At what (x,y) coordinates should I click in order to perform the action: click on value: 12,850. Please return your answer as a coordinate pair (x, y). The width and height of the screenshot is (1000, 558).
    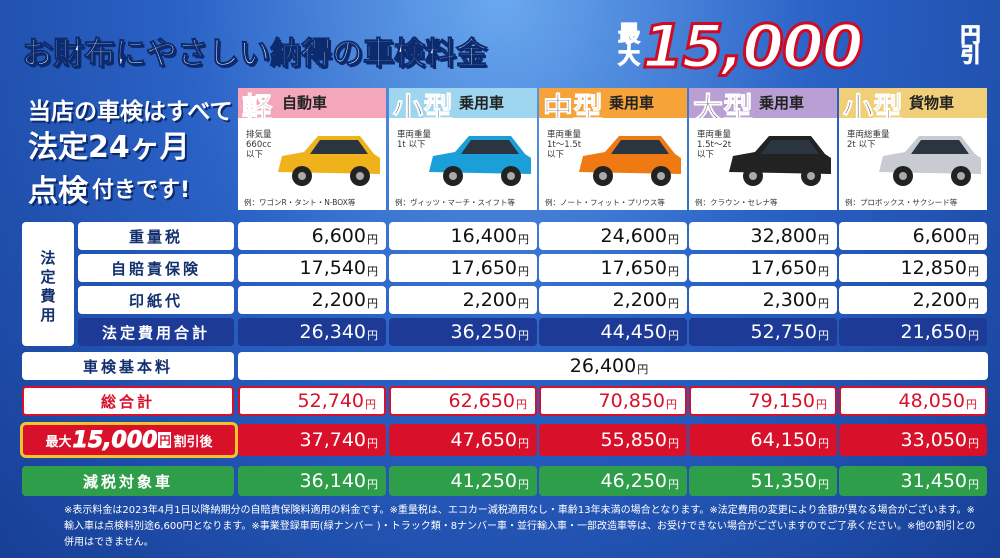
    Looking at the image, I should click on (933, 268).